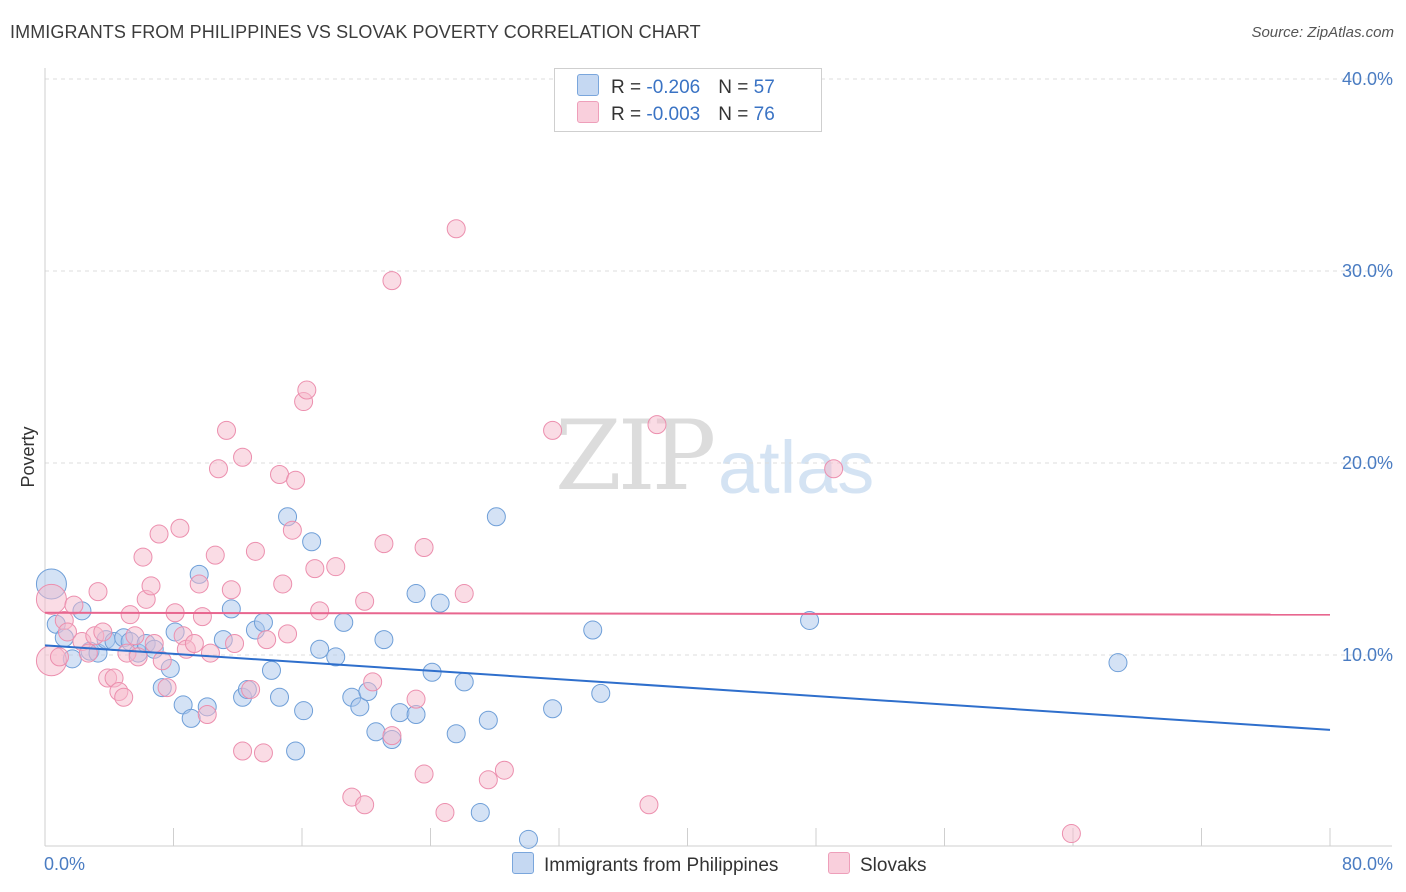 This screenshot has height=892, width=1406. Describe the element at coordinates (1322, 32) in the screenshot. I see `source-label: Source: ZipAtlas.com` at that location.